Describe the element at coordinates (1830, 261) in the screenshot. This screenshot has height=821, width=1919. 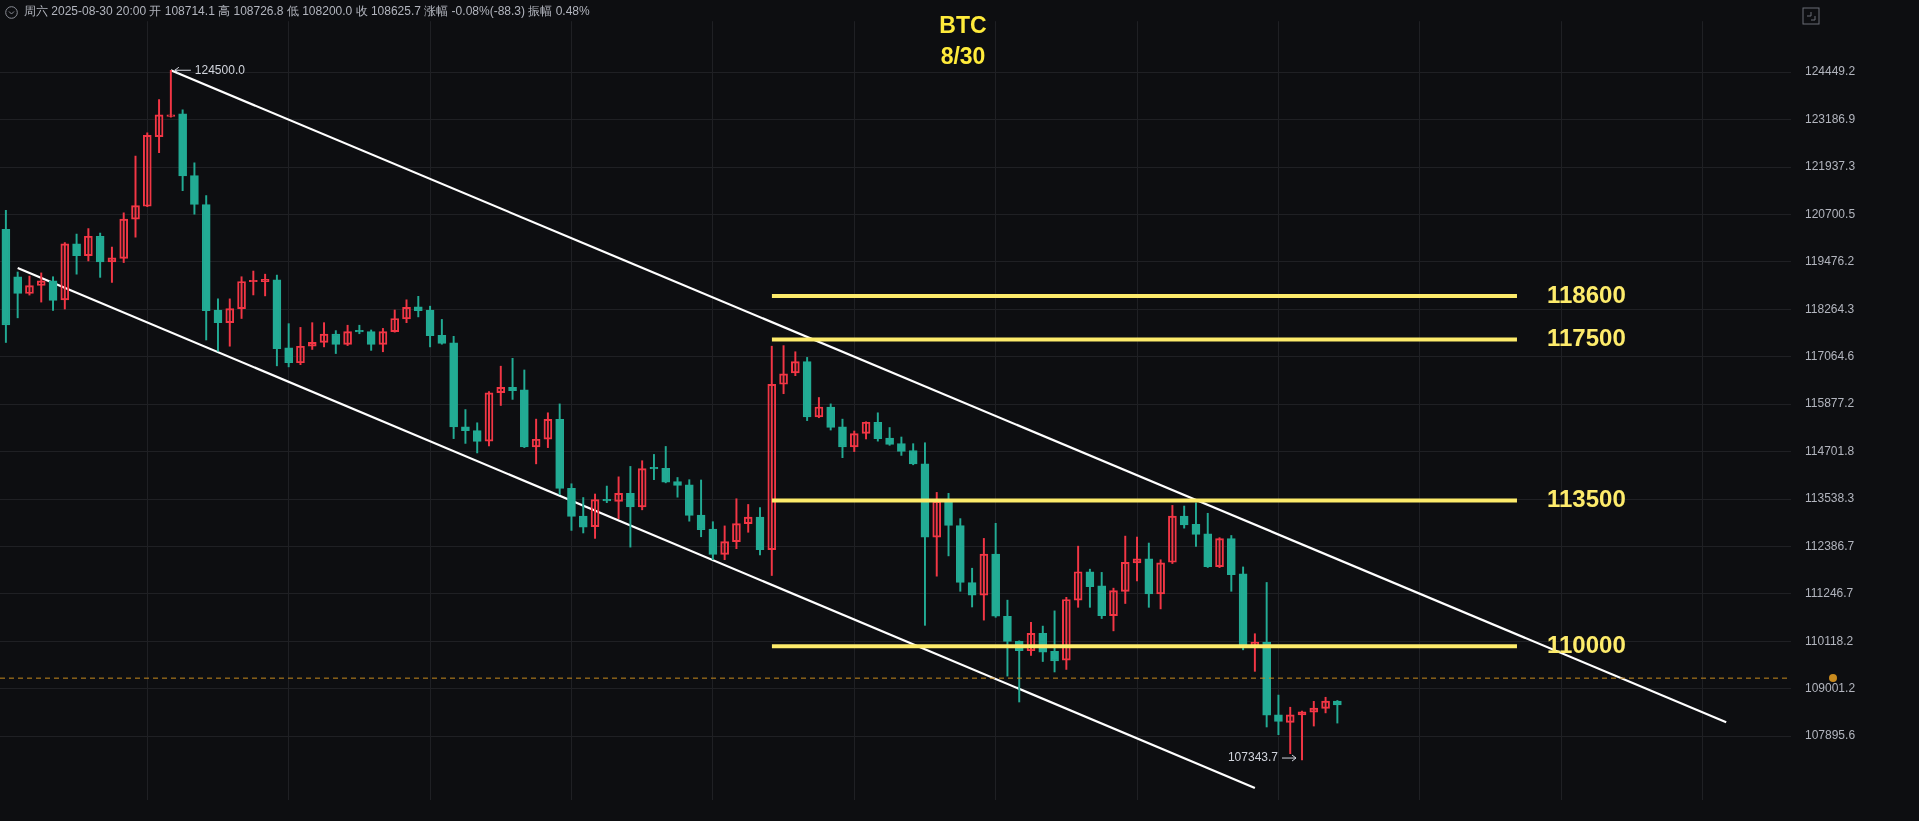
I see `y-tick-label: 119476.2` at that location.